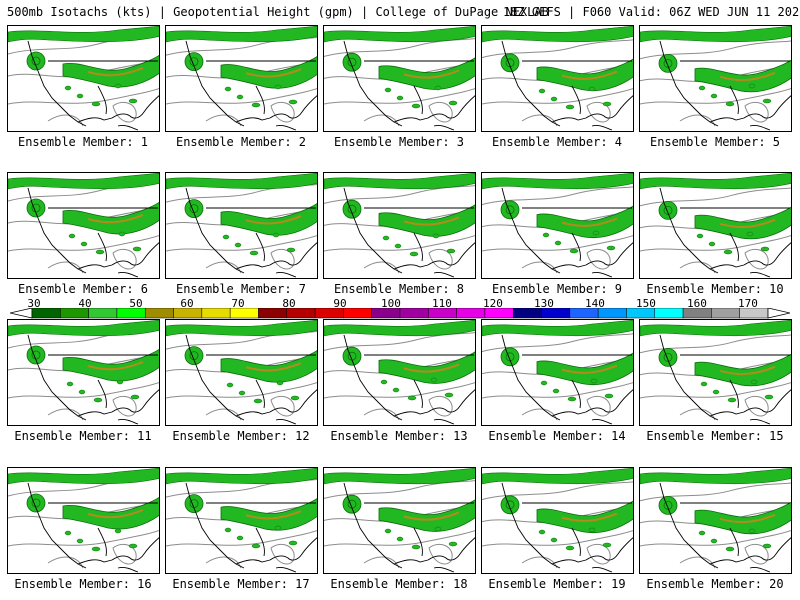 This screenshot has width=800, height=600. I want to click on color-scale-label: 140, so click(594, 303).